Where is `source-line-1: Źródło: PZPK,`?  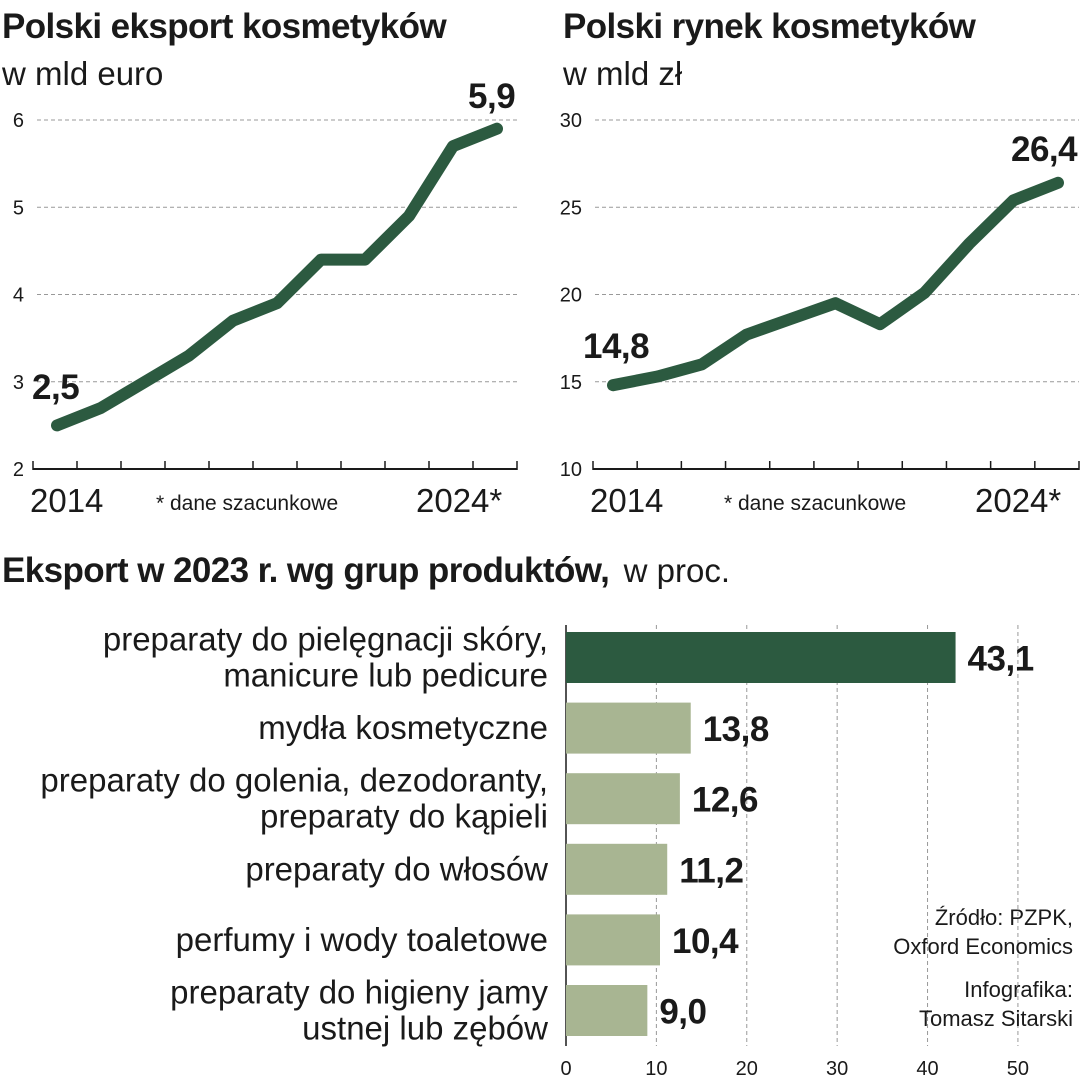 source-line-1: Źródło: PZPK, is located at coordinates (1004, 917).